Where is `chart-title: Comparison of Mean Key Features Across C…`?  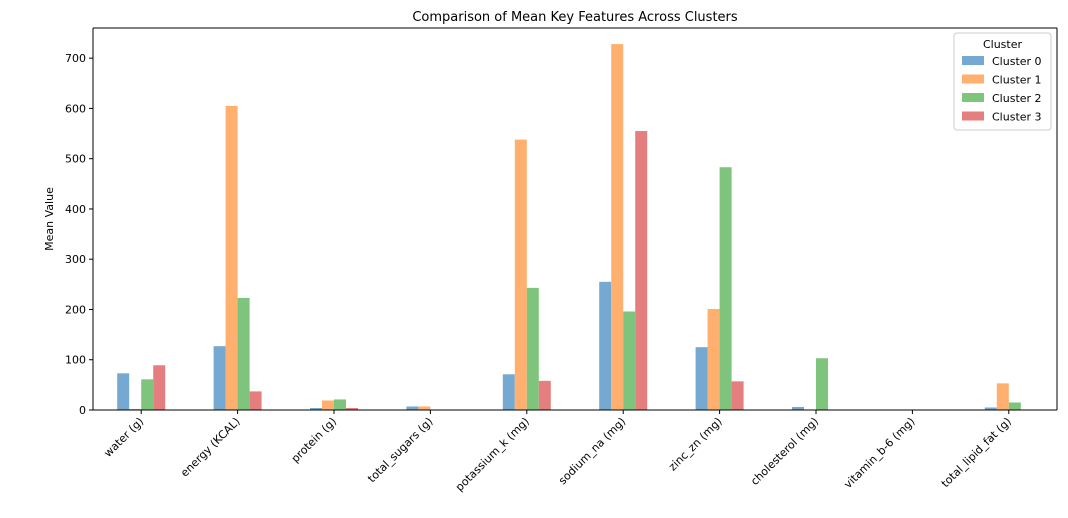 chart-title: Comparison of Mean Key Features Across C… is located at coordinates (575, 17).